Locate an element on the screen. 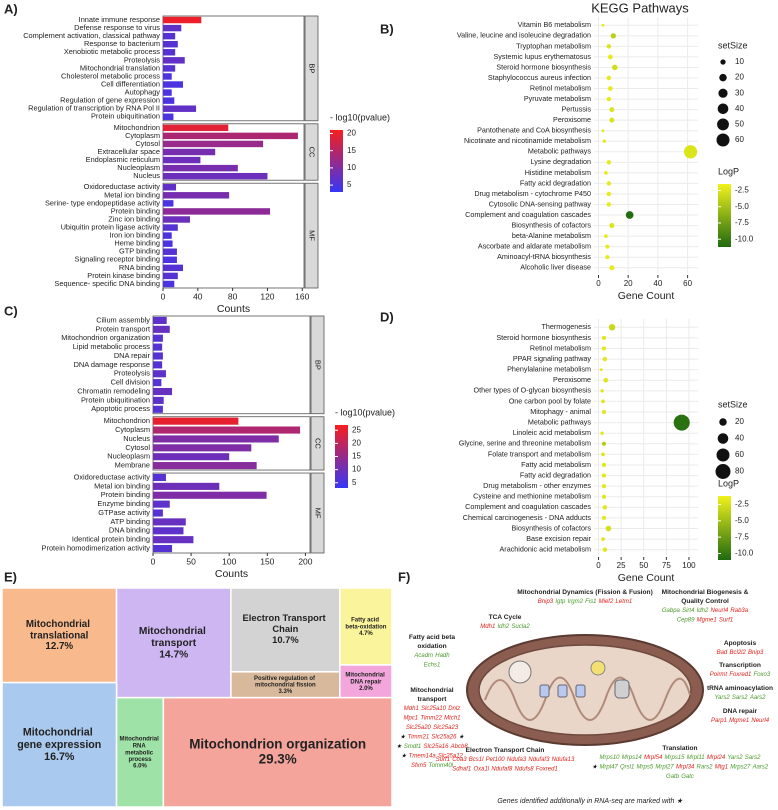 The height and width of the screenshot is (810, 778). gene: Mrps15 is located at coordinates (674, 758).